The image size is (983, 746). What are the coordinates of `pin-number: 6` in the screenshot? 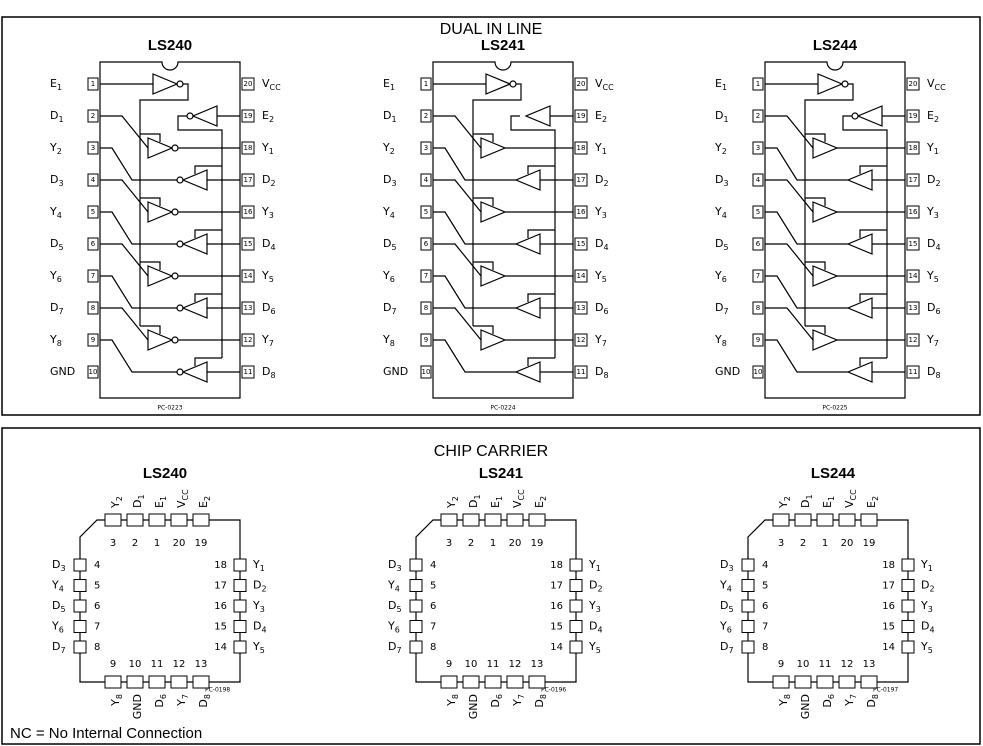 It's located at (758, 244).